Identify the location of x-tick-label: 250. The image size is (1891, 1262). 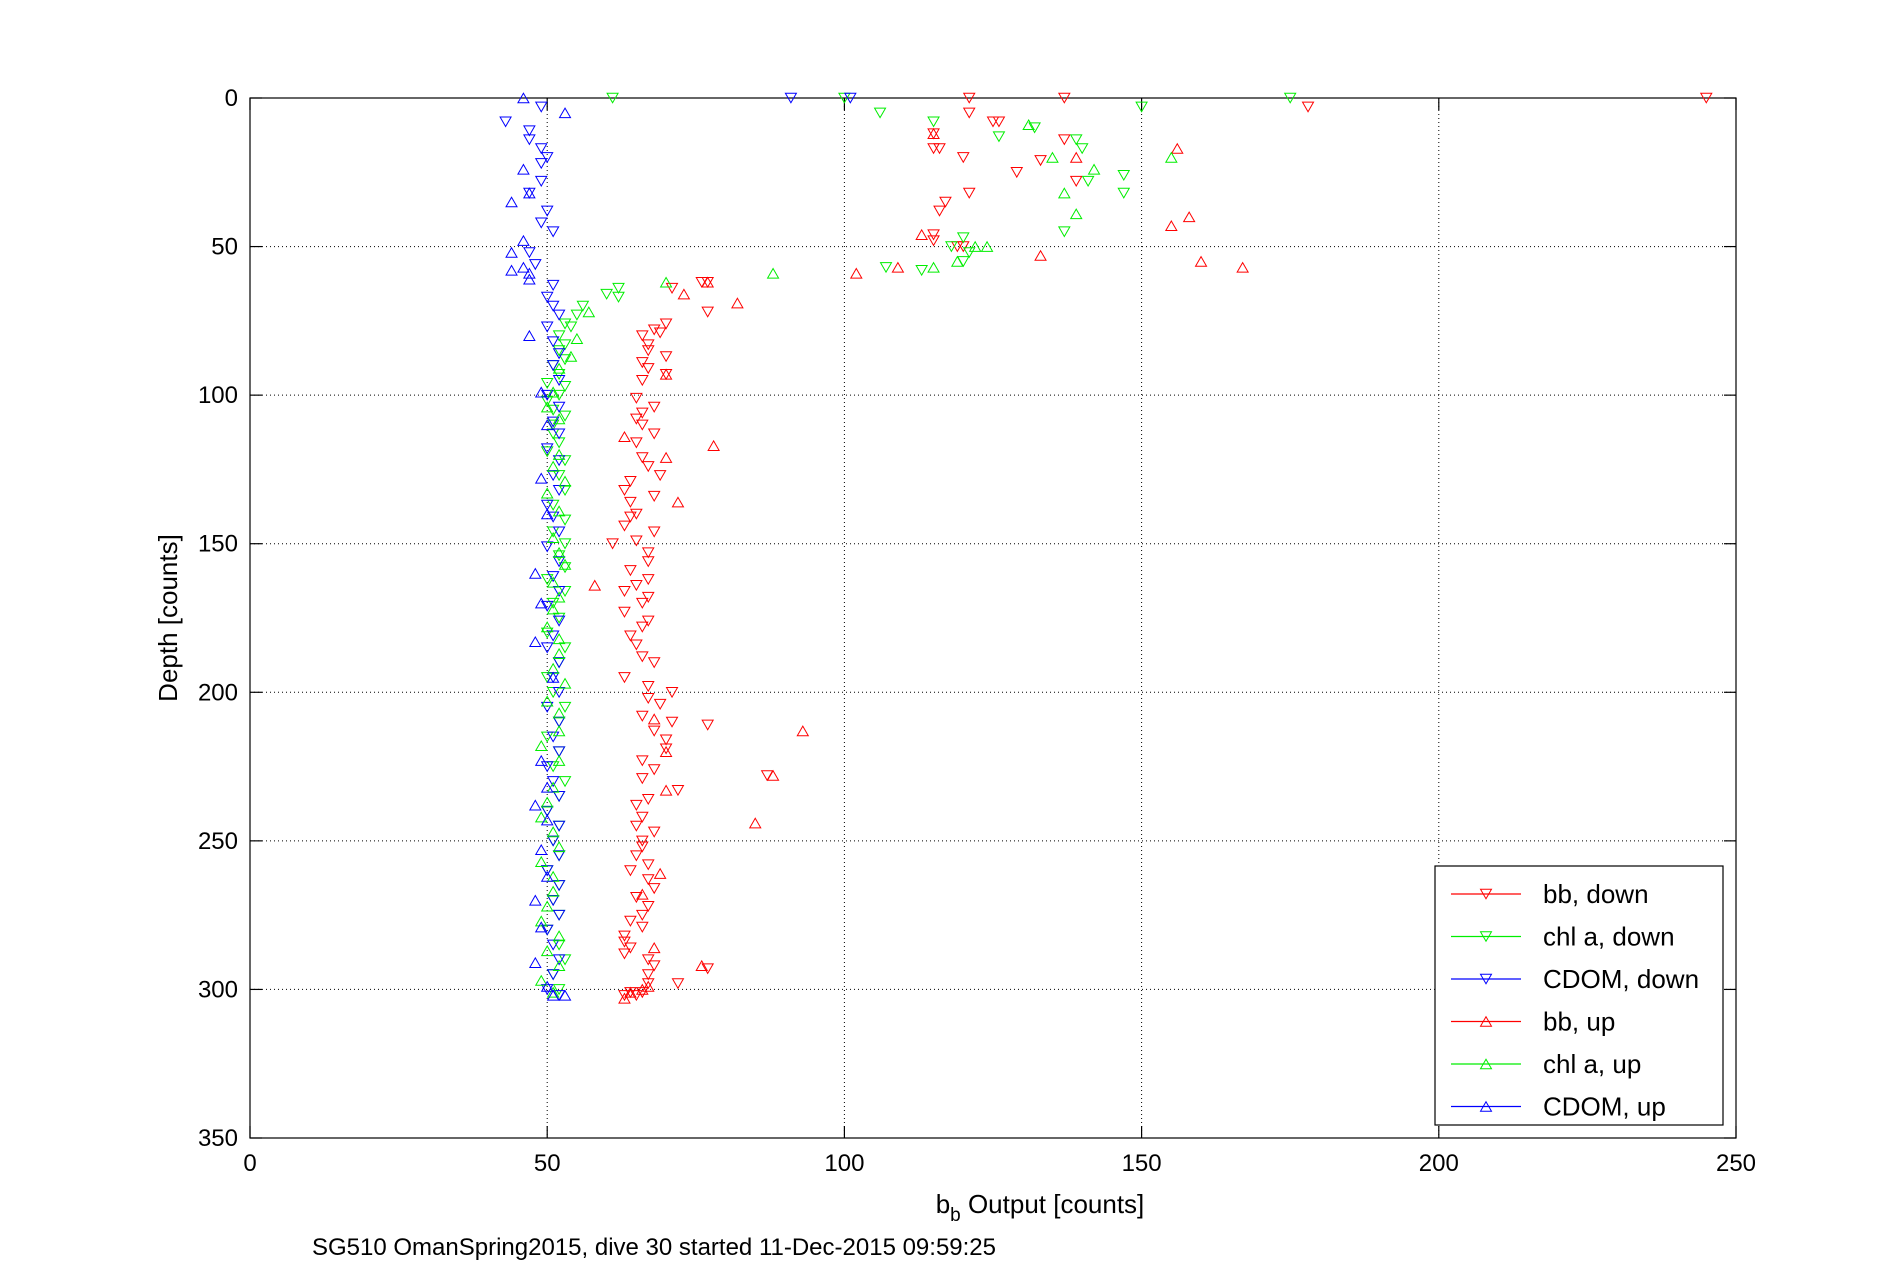
(1736, 1163).